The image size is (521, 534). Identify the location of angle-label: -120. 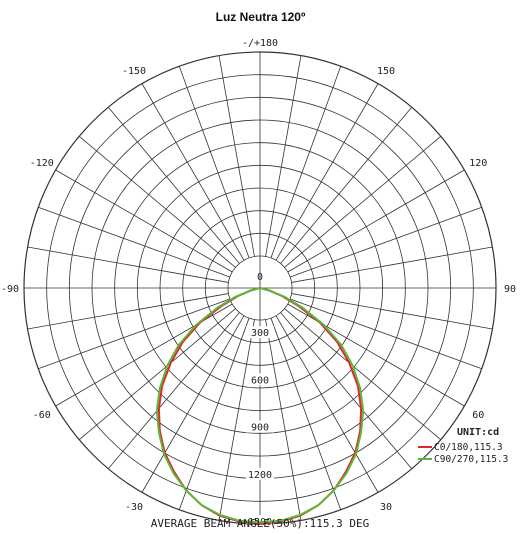
(42, 163).